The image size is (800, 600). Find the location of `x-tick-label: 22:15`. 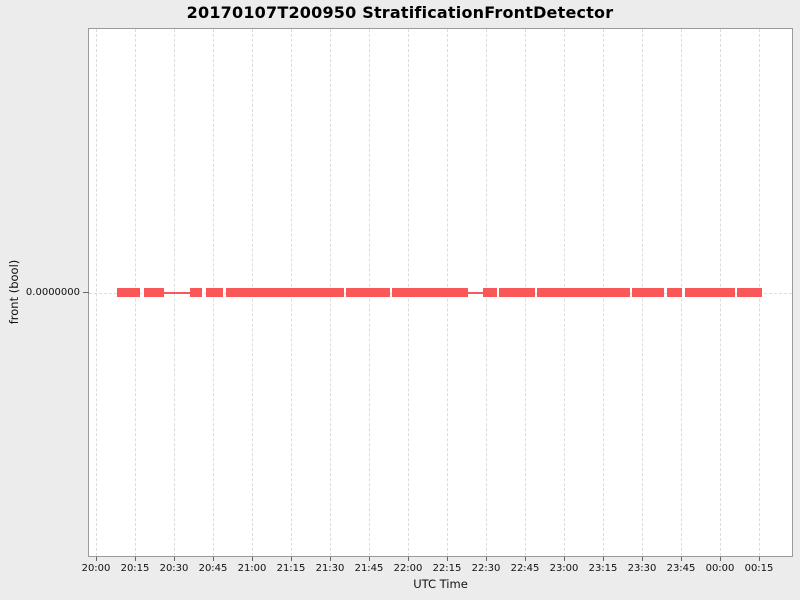

x-tick-label: 22:15 is located at coordinates (447, 568).